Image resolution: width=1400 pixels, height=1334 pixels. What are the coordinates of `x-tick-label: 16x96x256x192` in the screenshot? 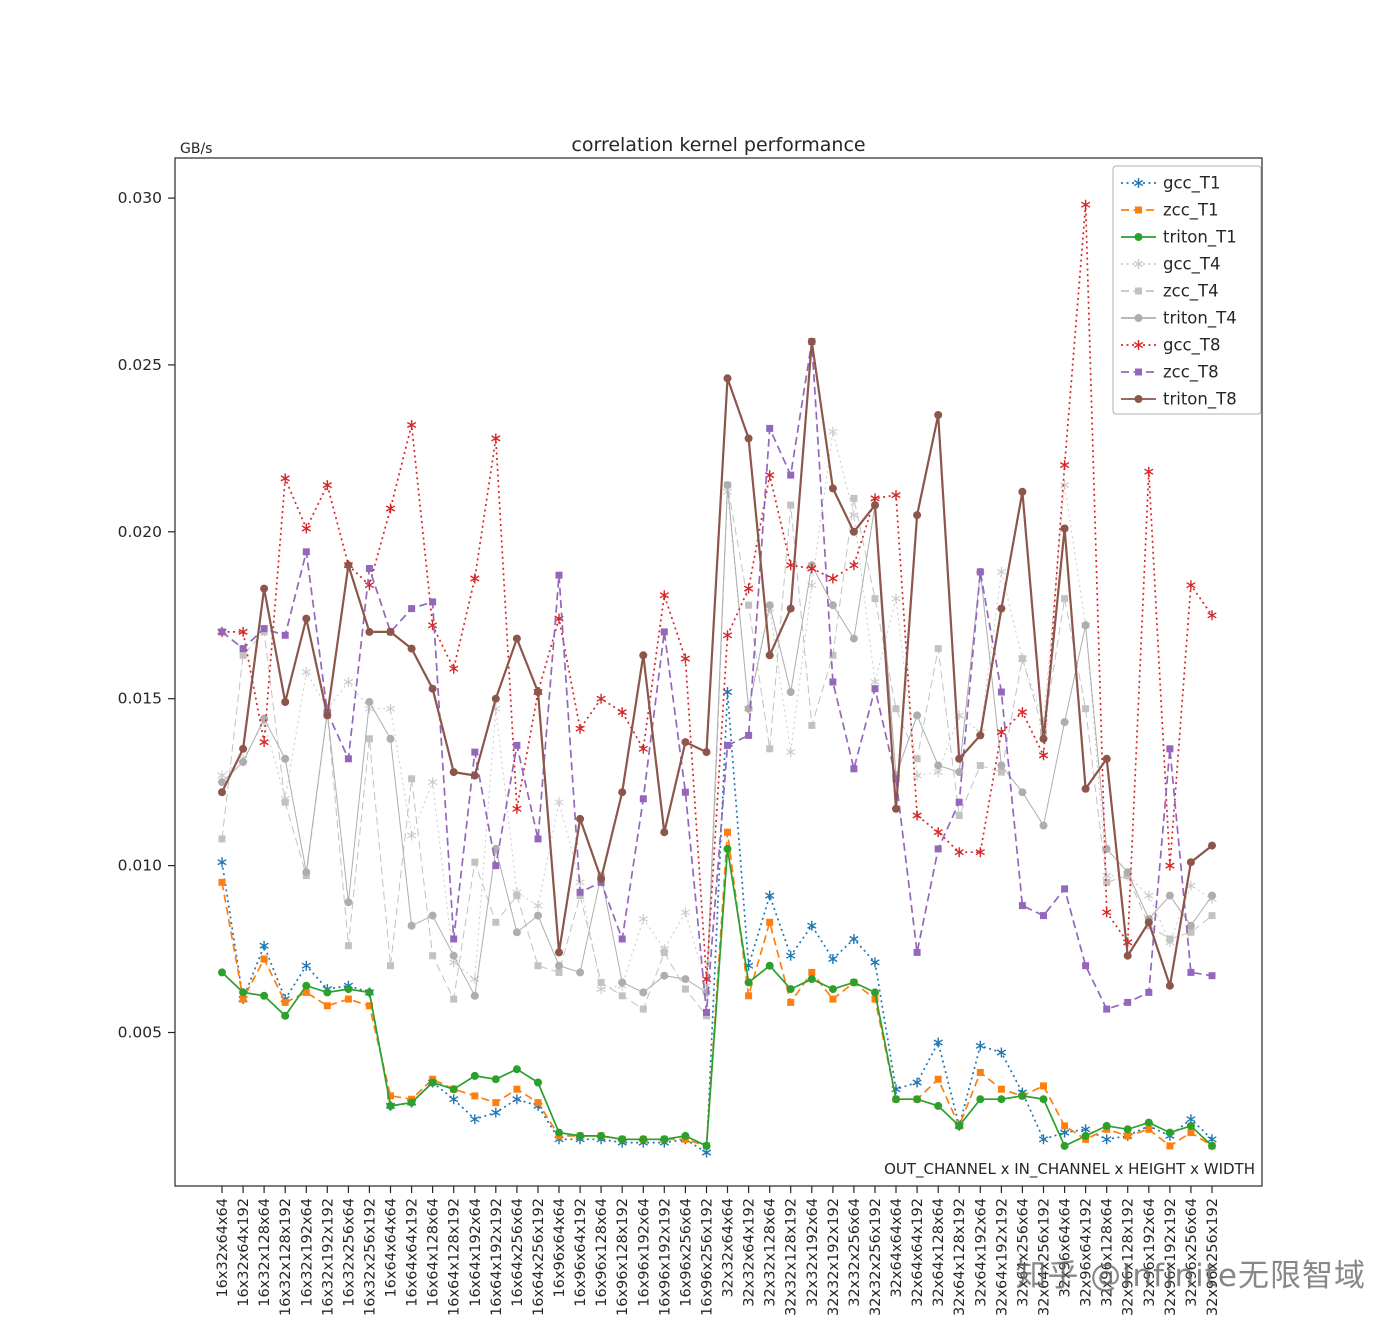 It's located at (708, 1257).